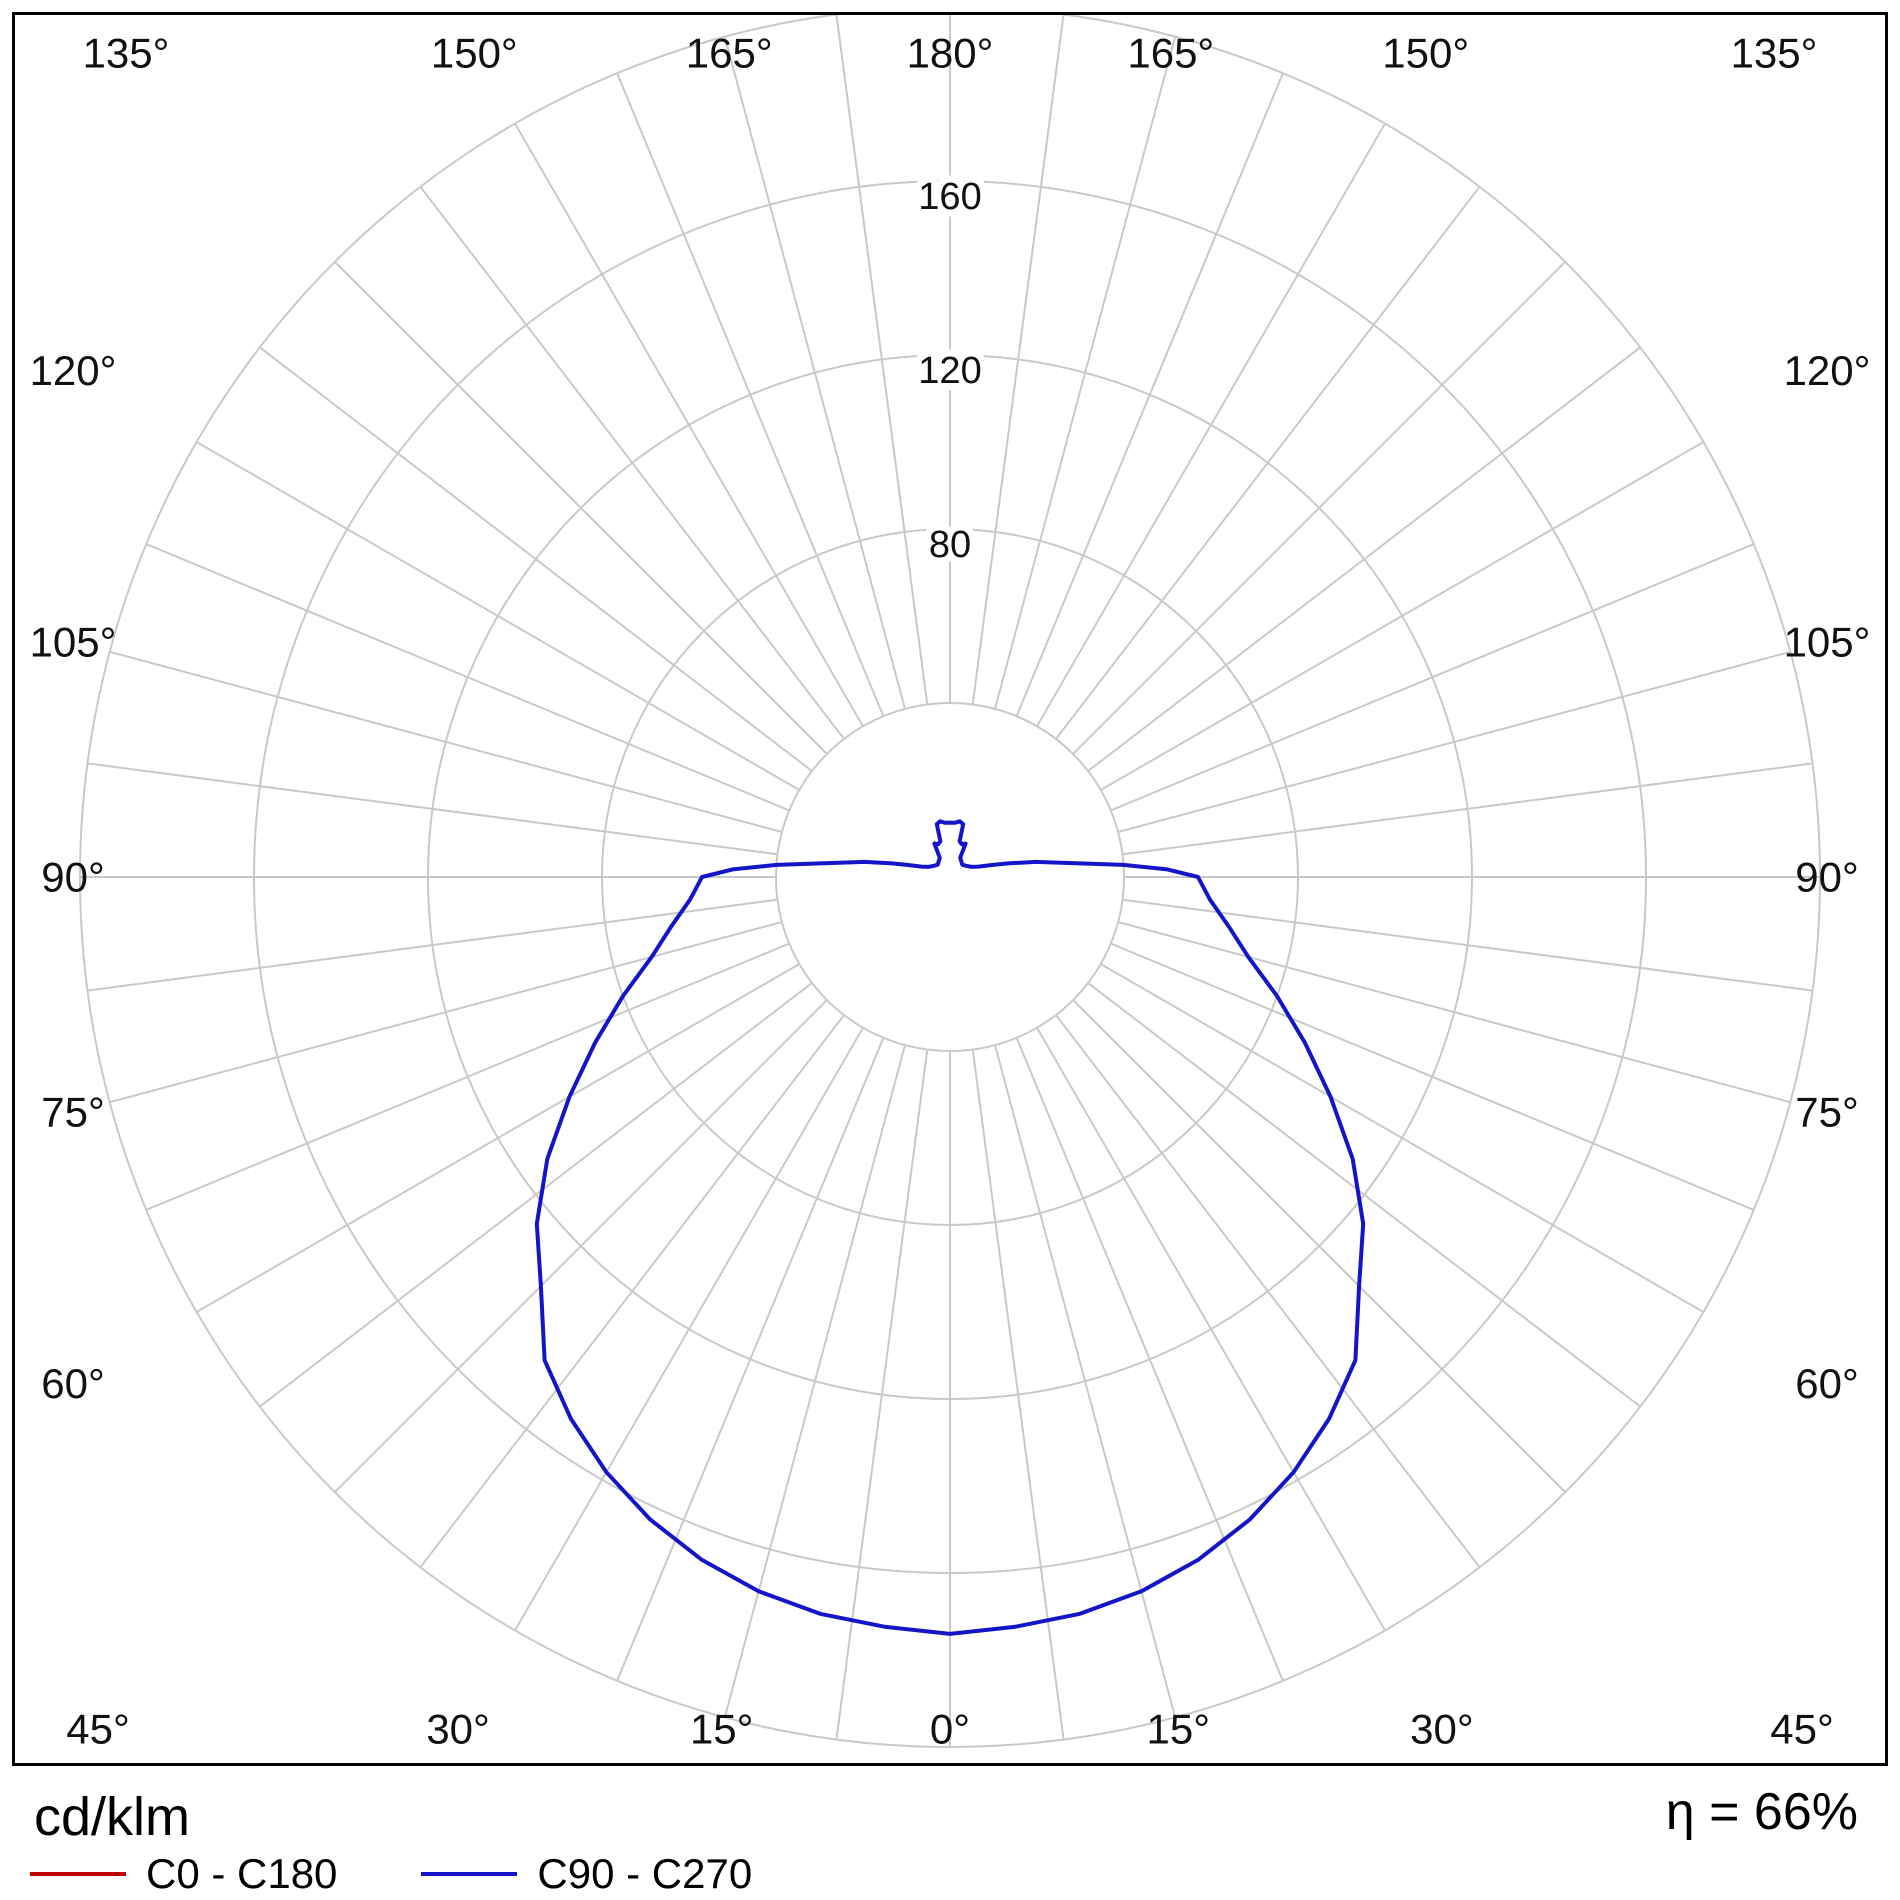 The width and height of the screenshot is (1900, 1900). Describe the element at coordinates (950, 545) in the screenshot. I see `ring-value-label: 80` at that location.